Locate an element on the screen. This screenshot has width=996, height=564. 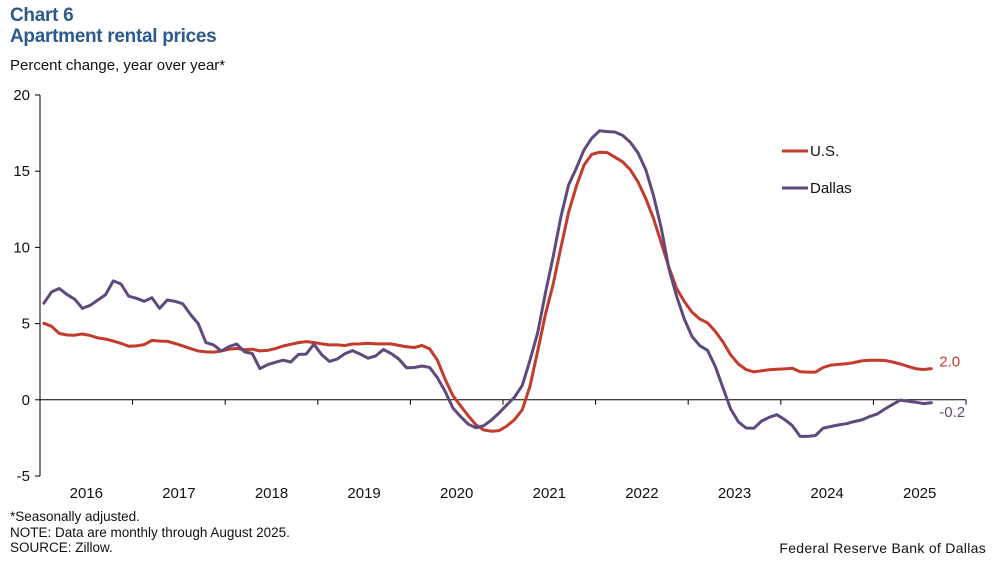
y-tick-label: 15 is located at coordinates (21, 171).